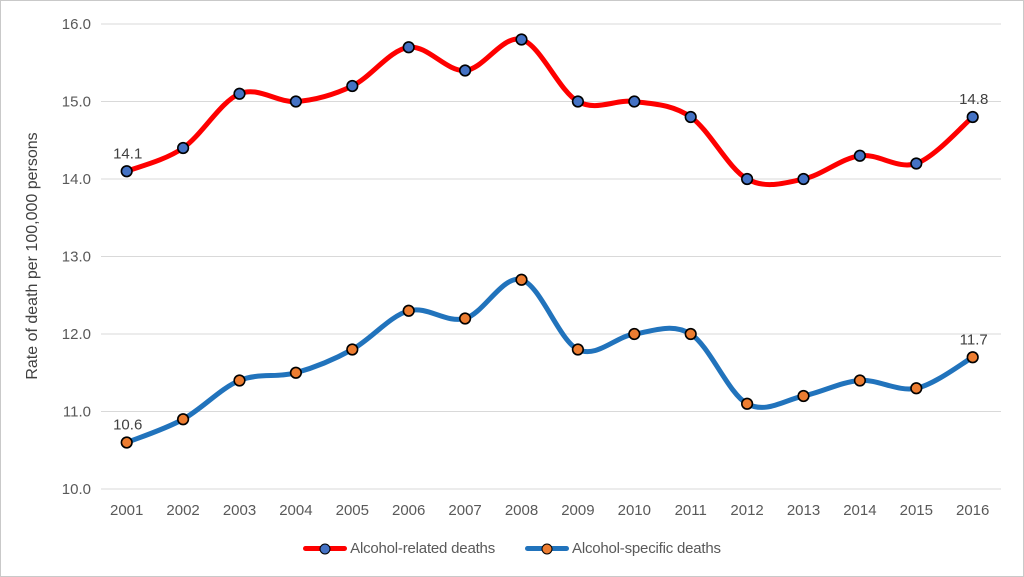  I want to click on y-tick-label: 13.0, so click(76, 257).